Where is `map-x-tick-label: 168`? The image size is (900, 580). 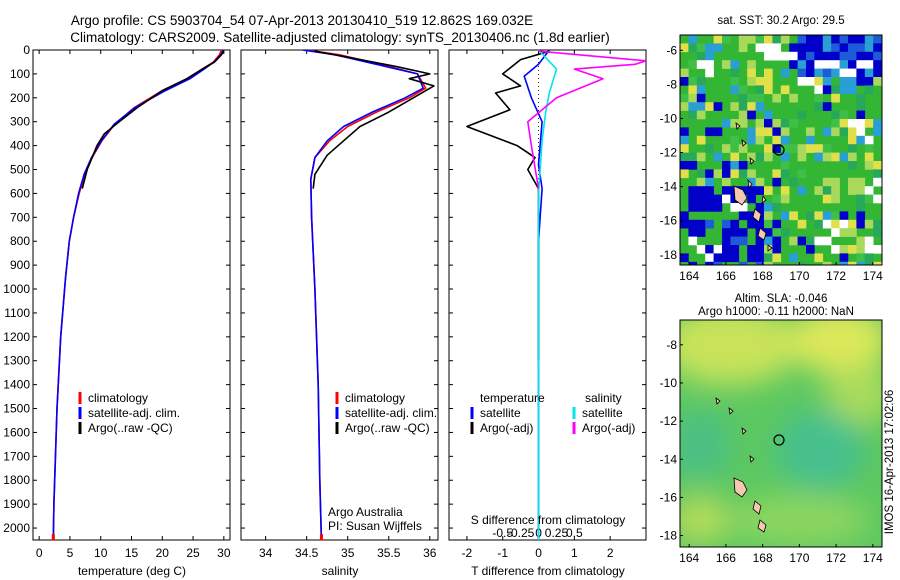
map-x-tick-label: 168 is located at coordinates (763, 276).